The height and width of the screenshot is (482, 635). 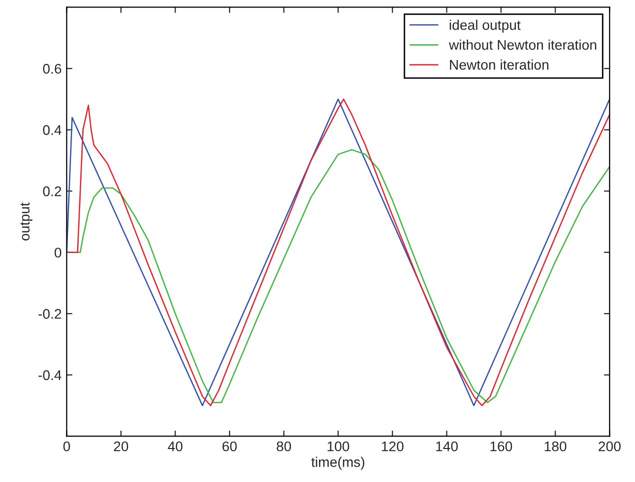 What do you see at coordinates (609, 446) in the screenshot?
I see `x-tick-label: 200` at bounding box center [609, 446].